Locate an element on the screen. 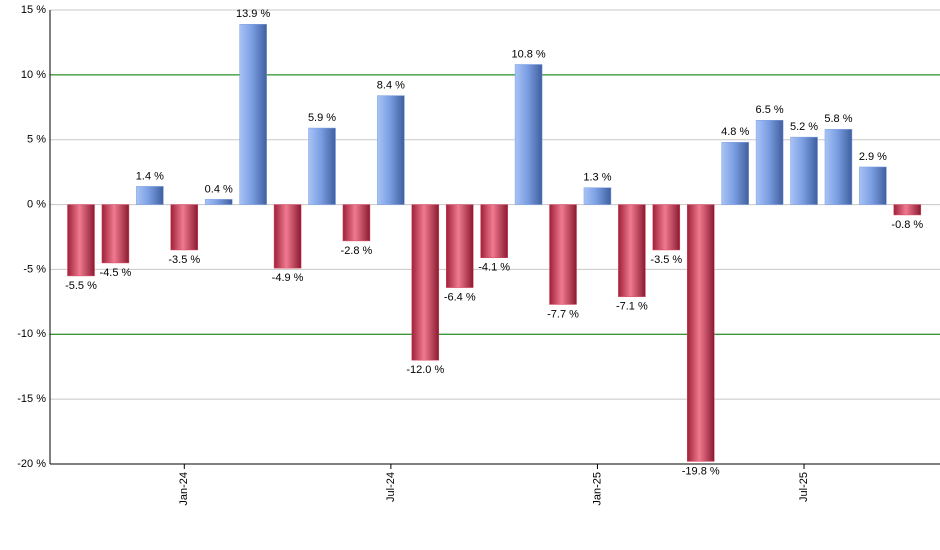 This screenshot has height=550, width=940. value-label: -4.1 % is located at coordinates (494, 268).